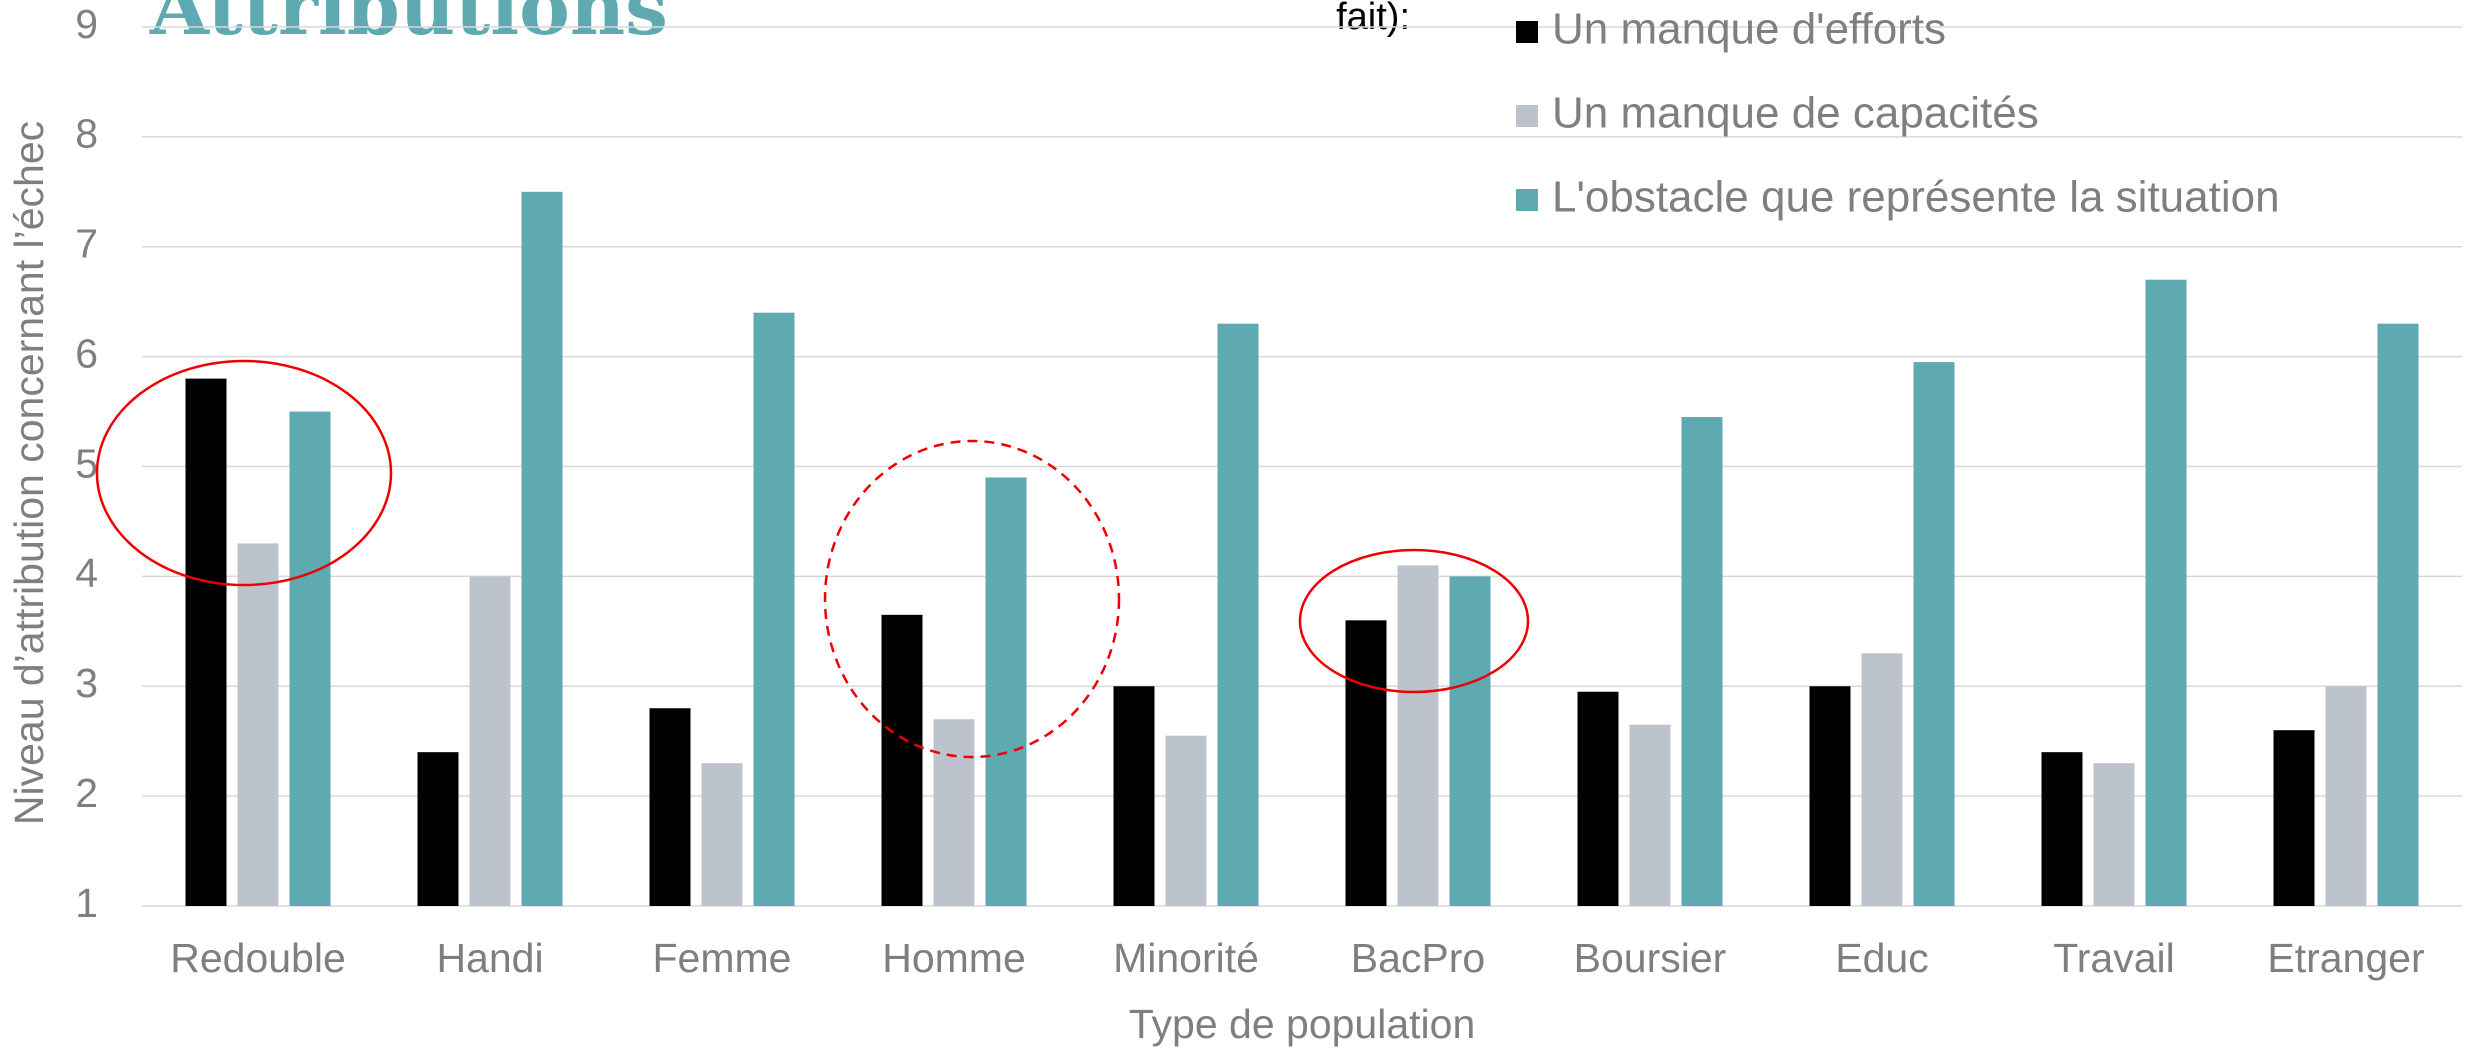 The image size is (2471, 1052). Describe the element at coordinates (1881, 958) in the screenshot. I see `x-tick-label: Educ` at that location.